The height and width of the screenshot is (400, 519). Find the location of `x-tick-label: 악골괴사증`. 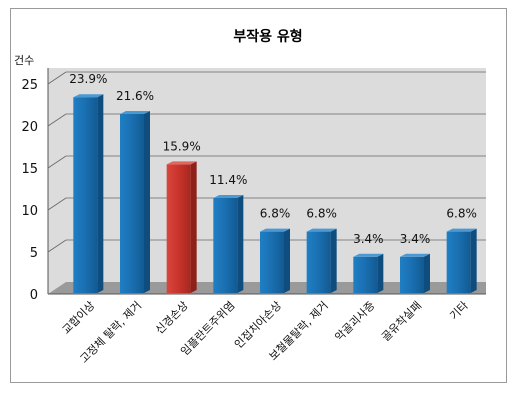

x-tick-label: 악골괴사증 is located at coordinates (354, 321).